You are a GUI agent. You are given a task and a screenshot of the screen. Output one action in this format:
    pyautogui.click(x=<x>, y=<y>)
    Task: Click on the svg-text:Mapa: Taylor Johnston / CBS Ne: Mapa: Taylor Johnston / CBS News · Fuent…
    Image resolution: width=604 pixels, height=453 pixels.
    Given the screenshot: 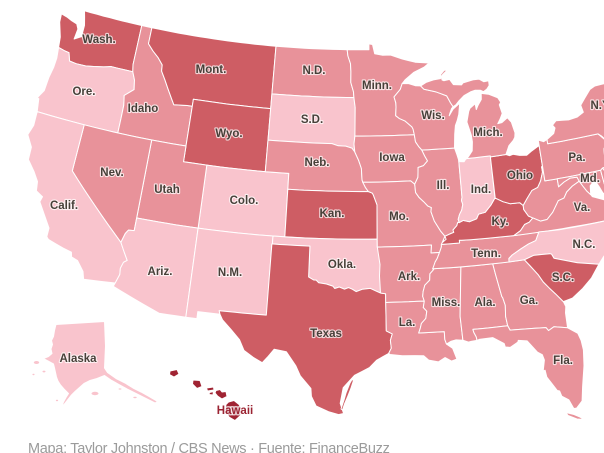 What is the action you would take?
    pyautogui.click(x=209, y=447)
    